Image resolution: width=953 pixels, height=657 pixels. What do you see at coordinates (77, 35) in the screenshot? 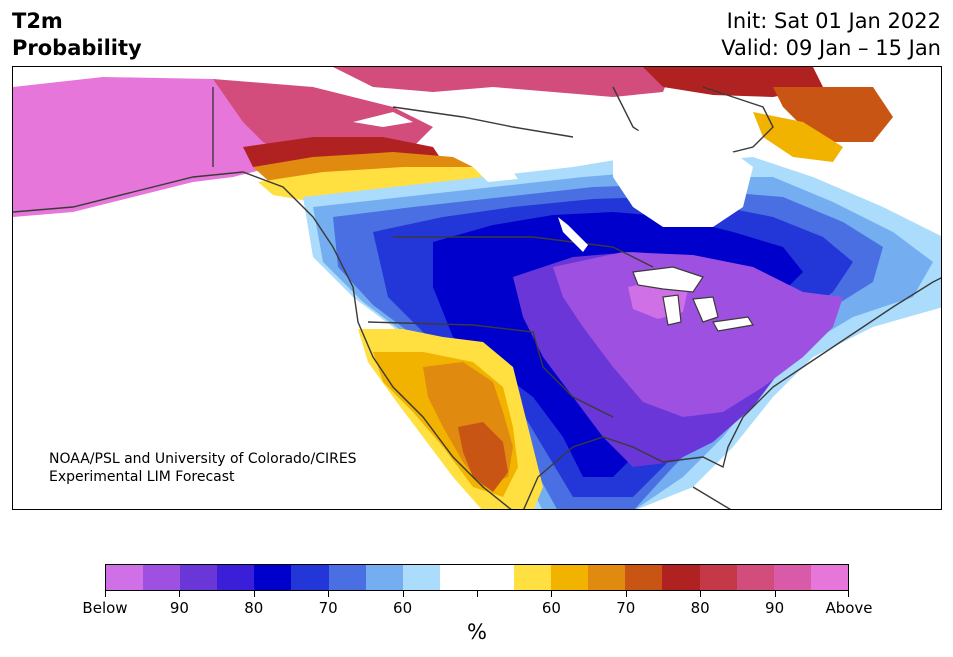
I see `map-title: T2m Probability` at bounding box center [77, 35].